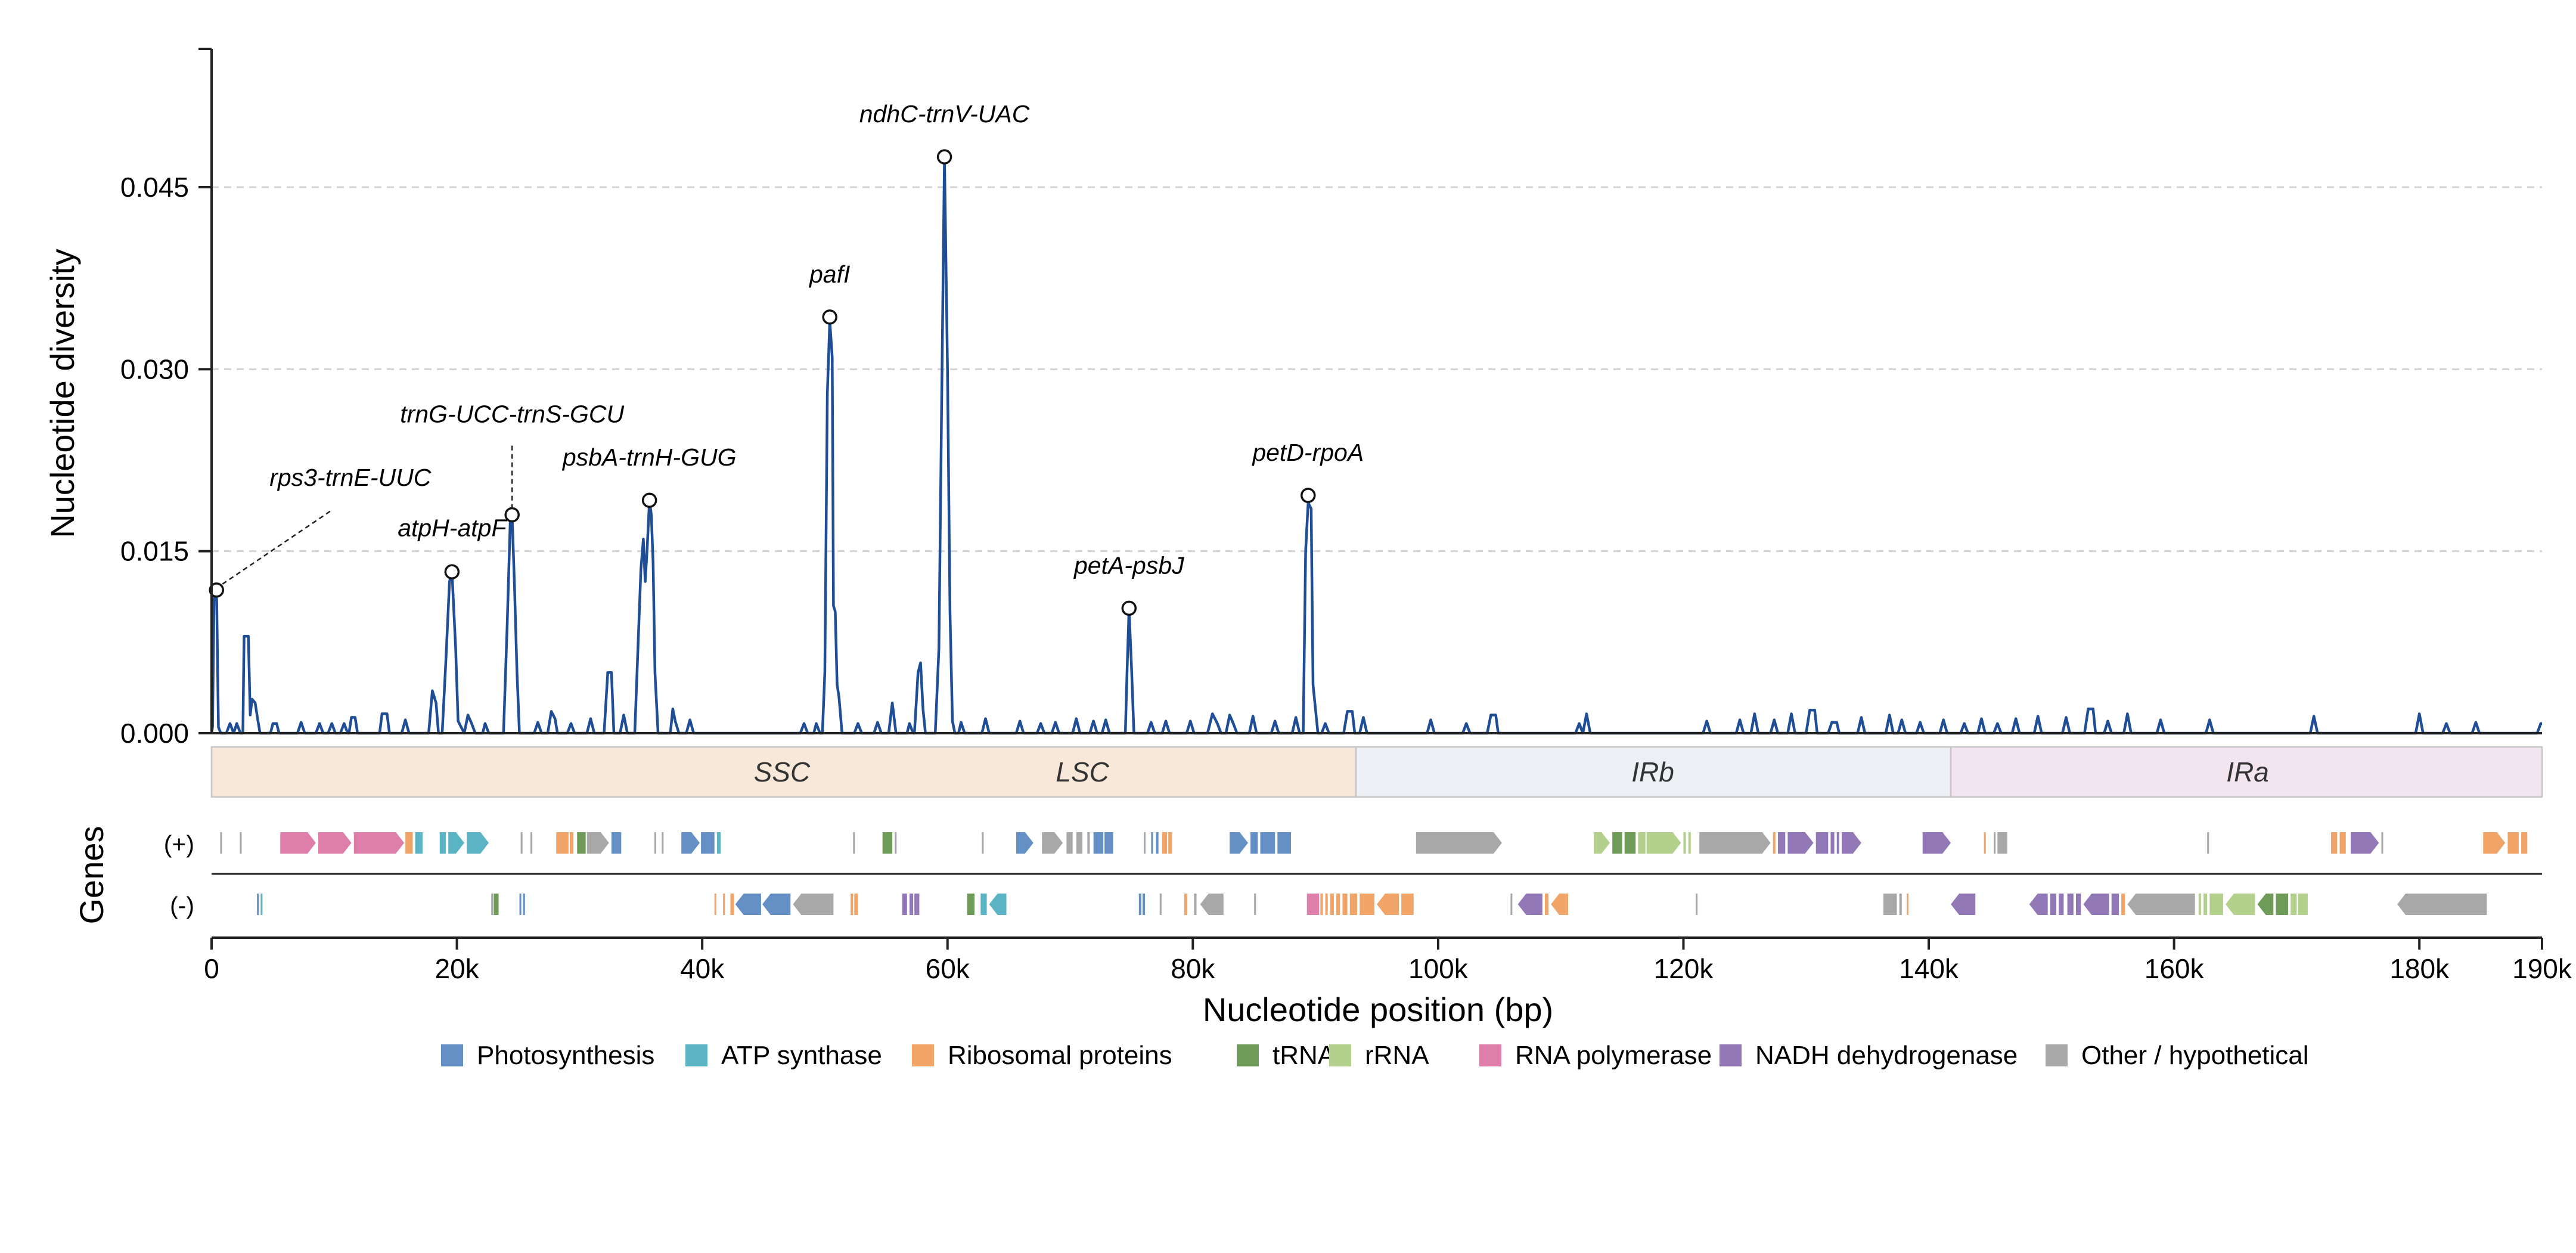  What do you see at coordinates (1376, 772) in the screenshot?
I see `genome-regions: SSC LSC IRb IRa` at bounding box center [1376, 772].